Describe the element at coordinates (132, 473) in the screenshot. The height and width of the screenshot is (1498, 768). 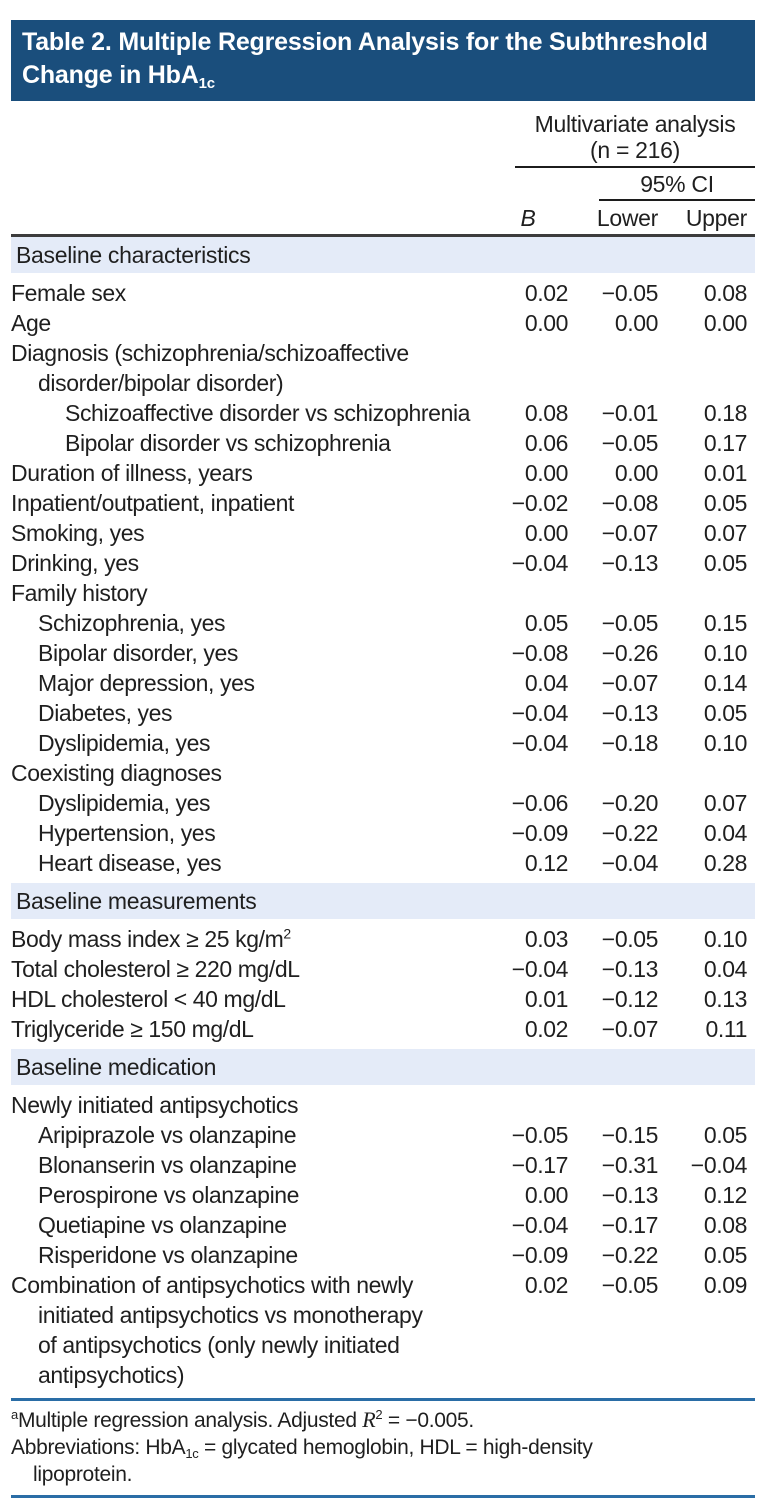
I see `row-label: Duration of illness, years` at that location.